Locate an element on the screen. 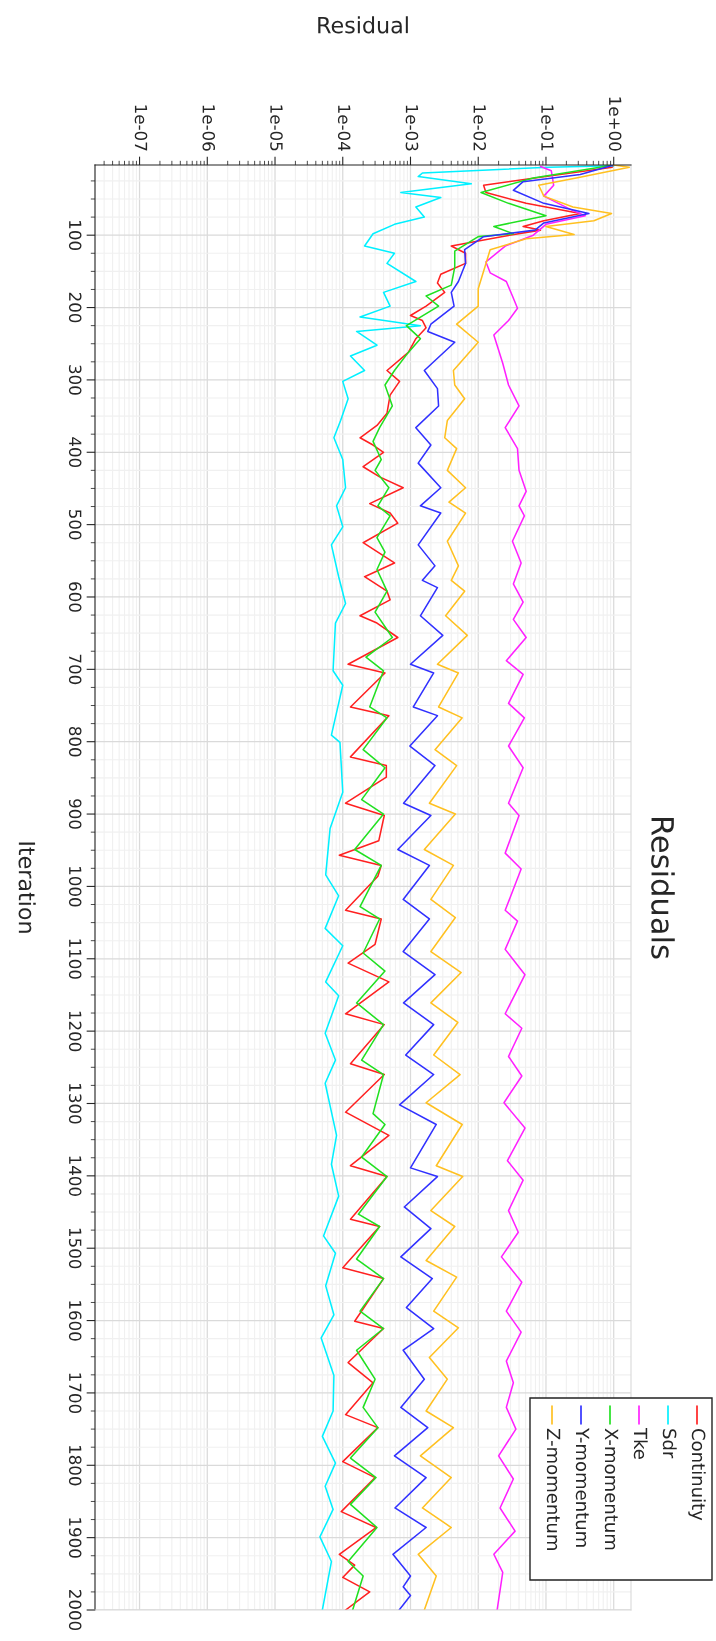  legend-label: Z-momentum is located at coordinates (553, 1489).